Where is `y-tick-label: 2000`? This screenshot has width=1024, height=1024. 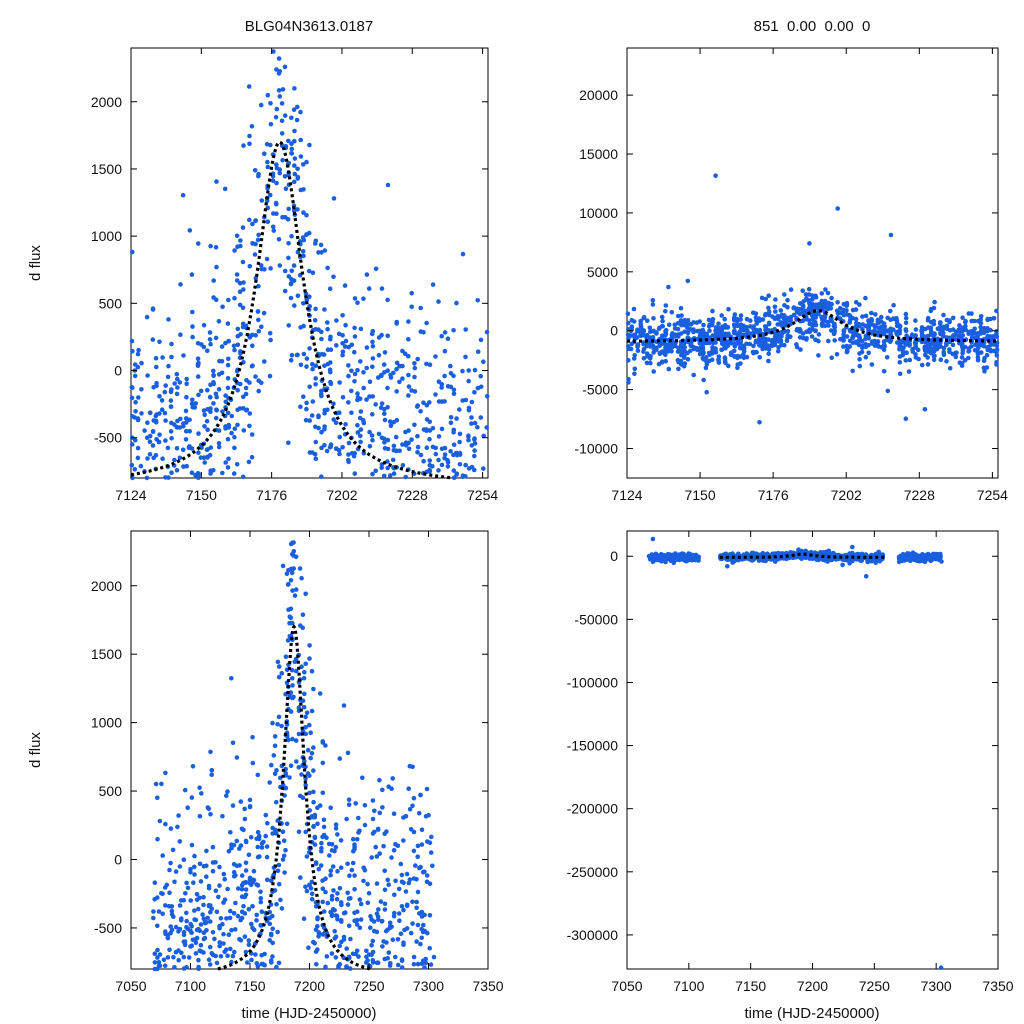 y-tick-label: 2000 is located at coordinates (106, 586).